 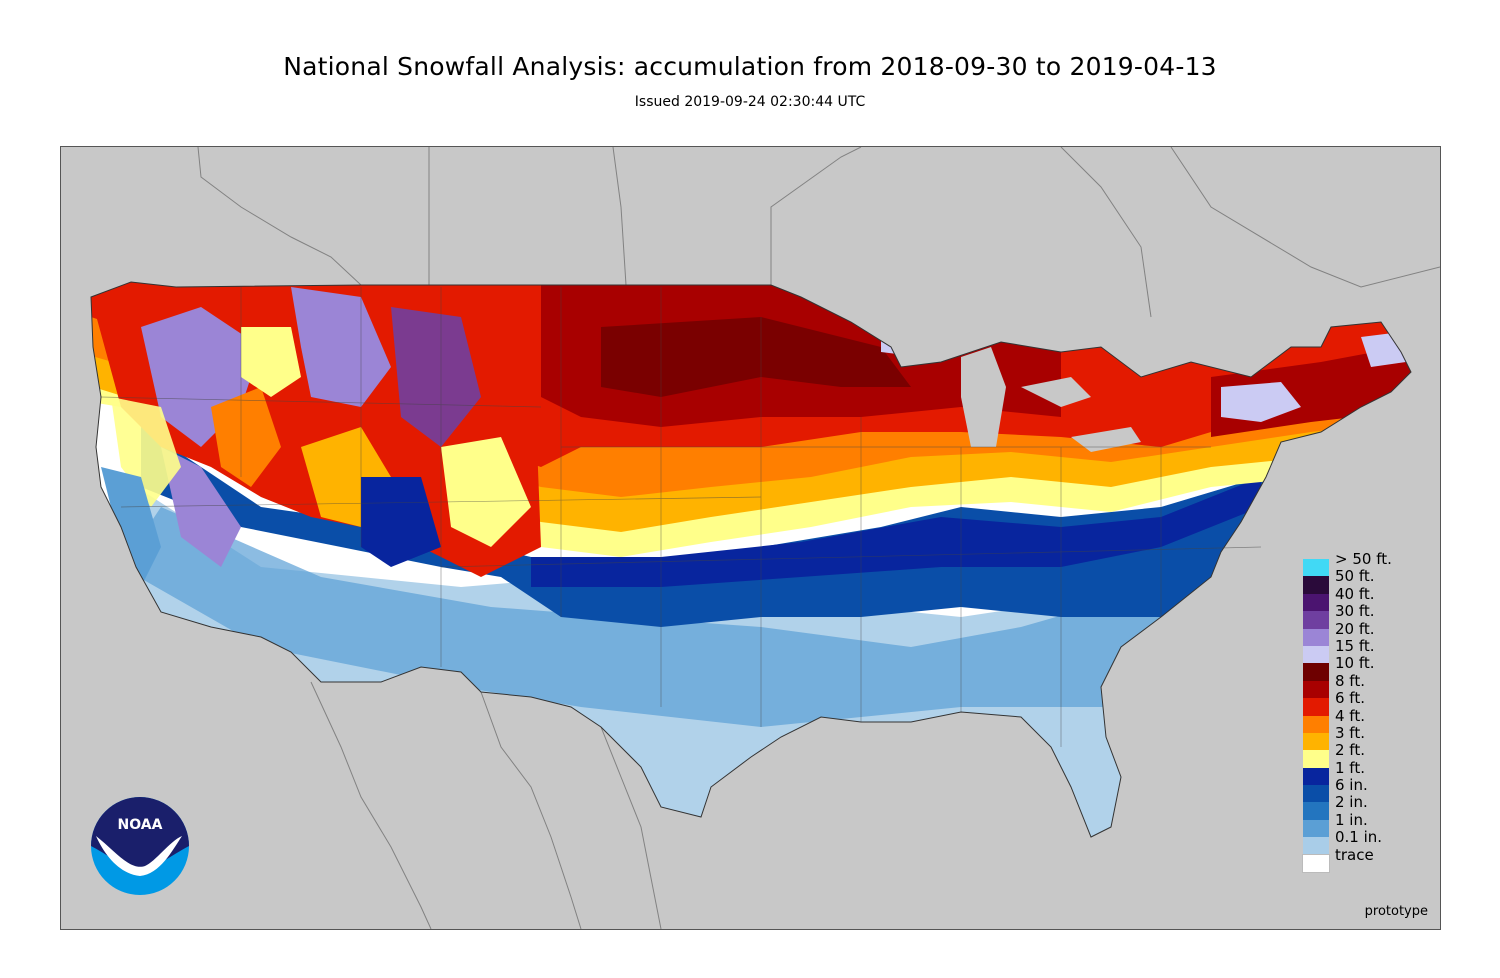 What do you see at coordinates (1351, 802) in the screenshot?
I see `legend-label: 2 in.` at bounding box center [1351, 802].